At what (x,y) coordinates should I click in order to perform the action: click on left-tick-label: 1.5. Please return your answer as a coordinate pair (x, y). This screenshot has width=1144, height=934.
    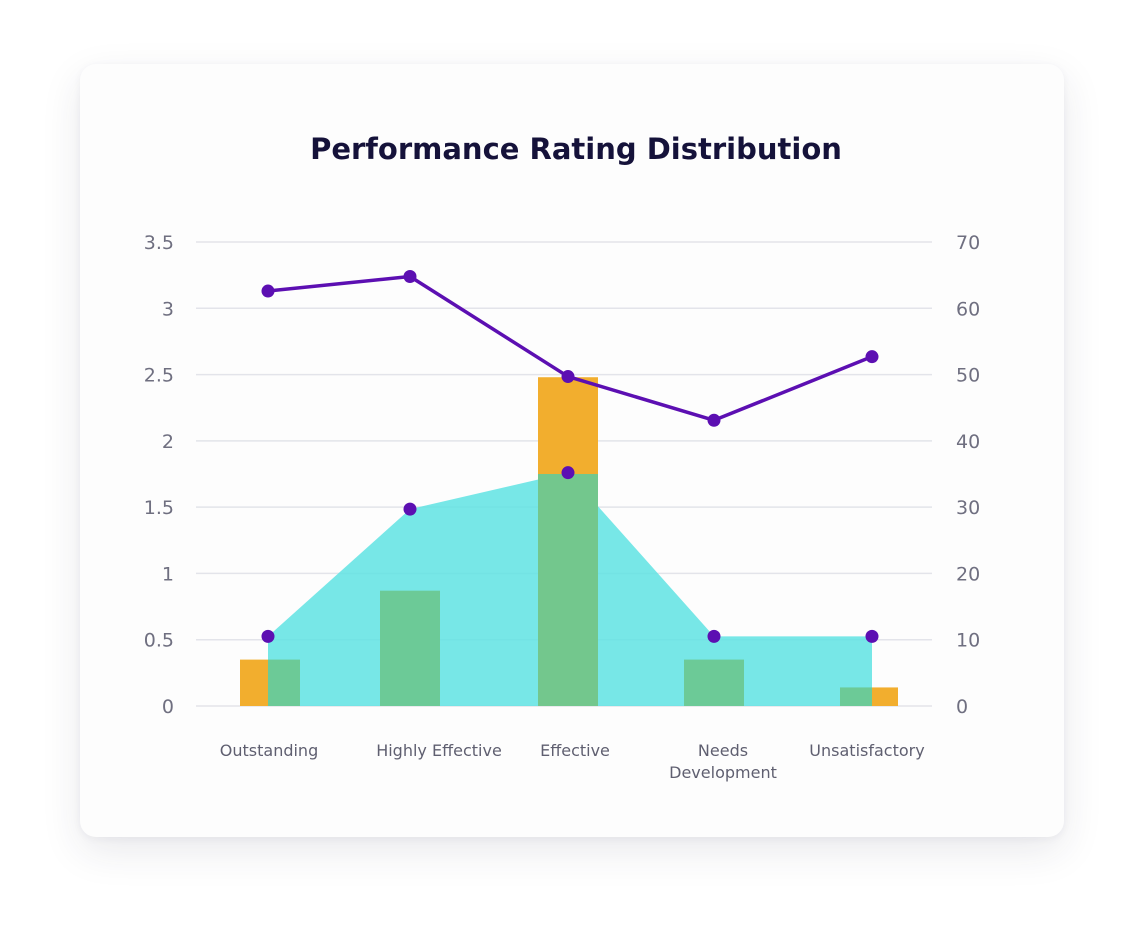
    Looking at the image, I should click on (159, 508).